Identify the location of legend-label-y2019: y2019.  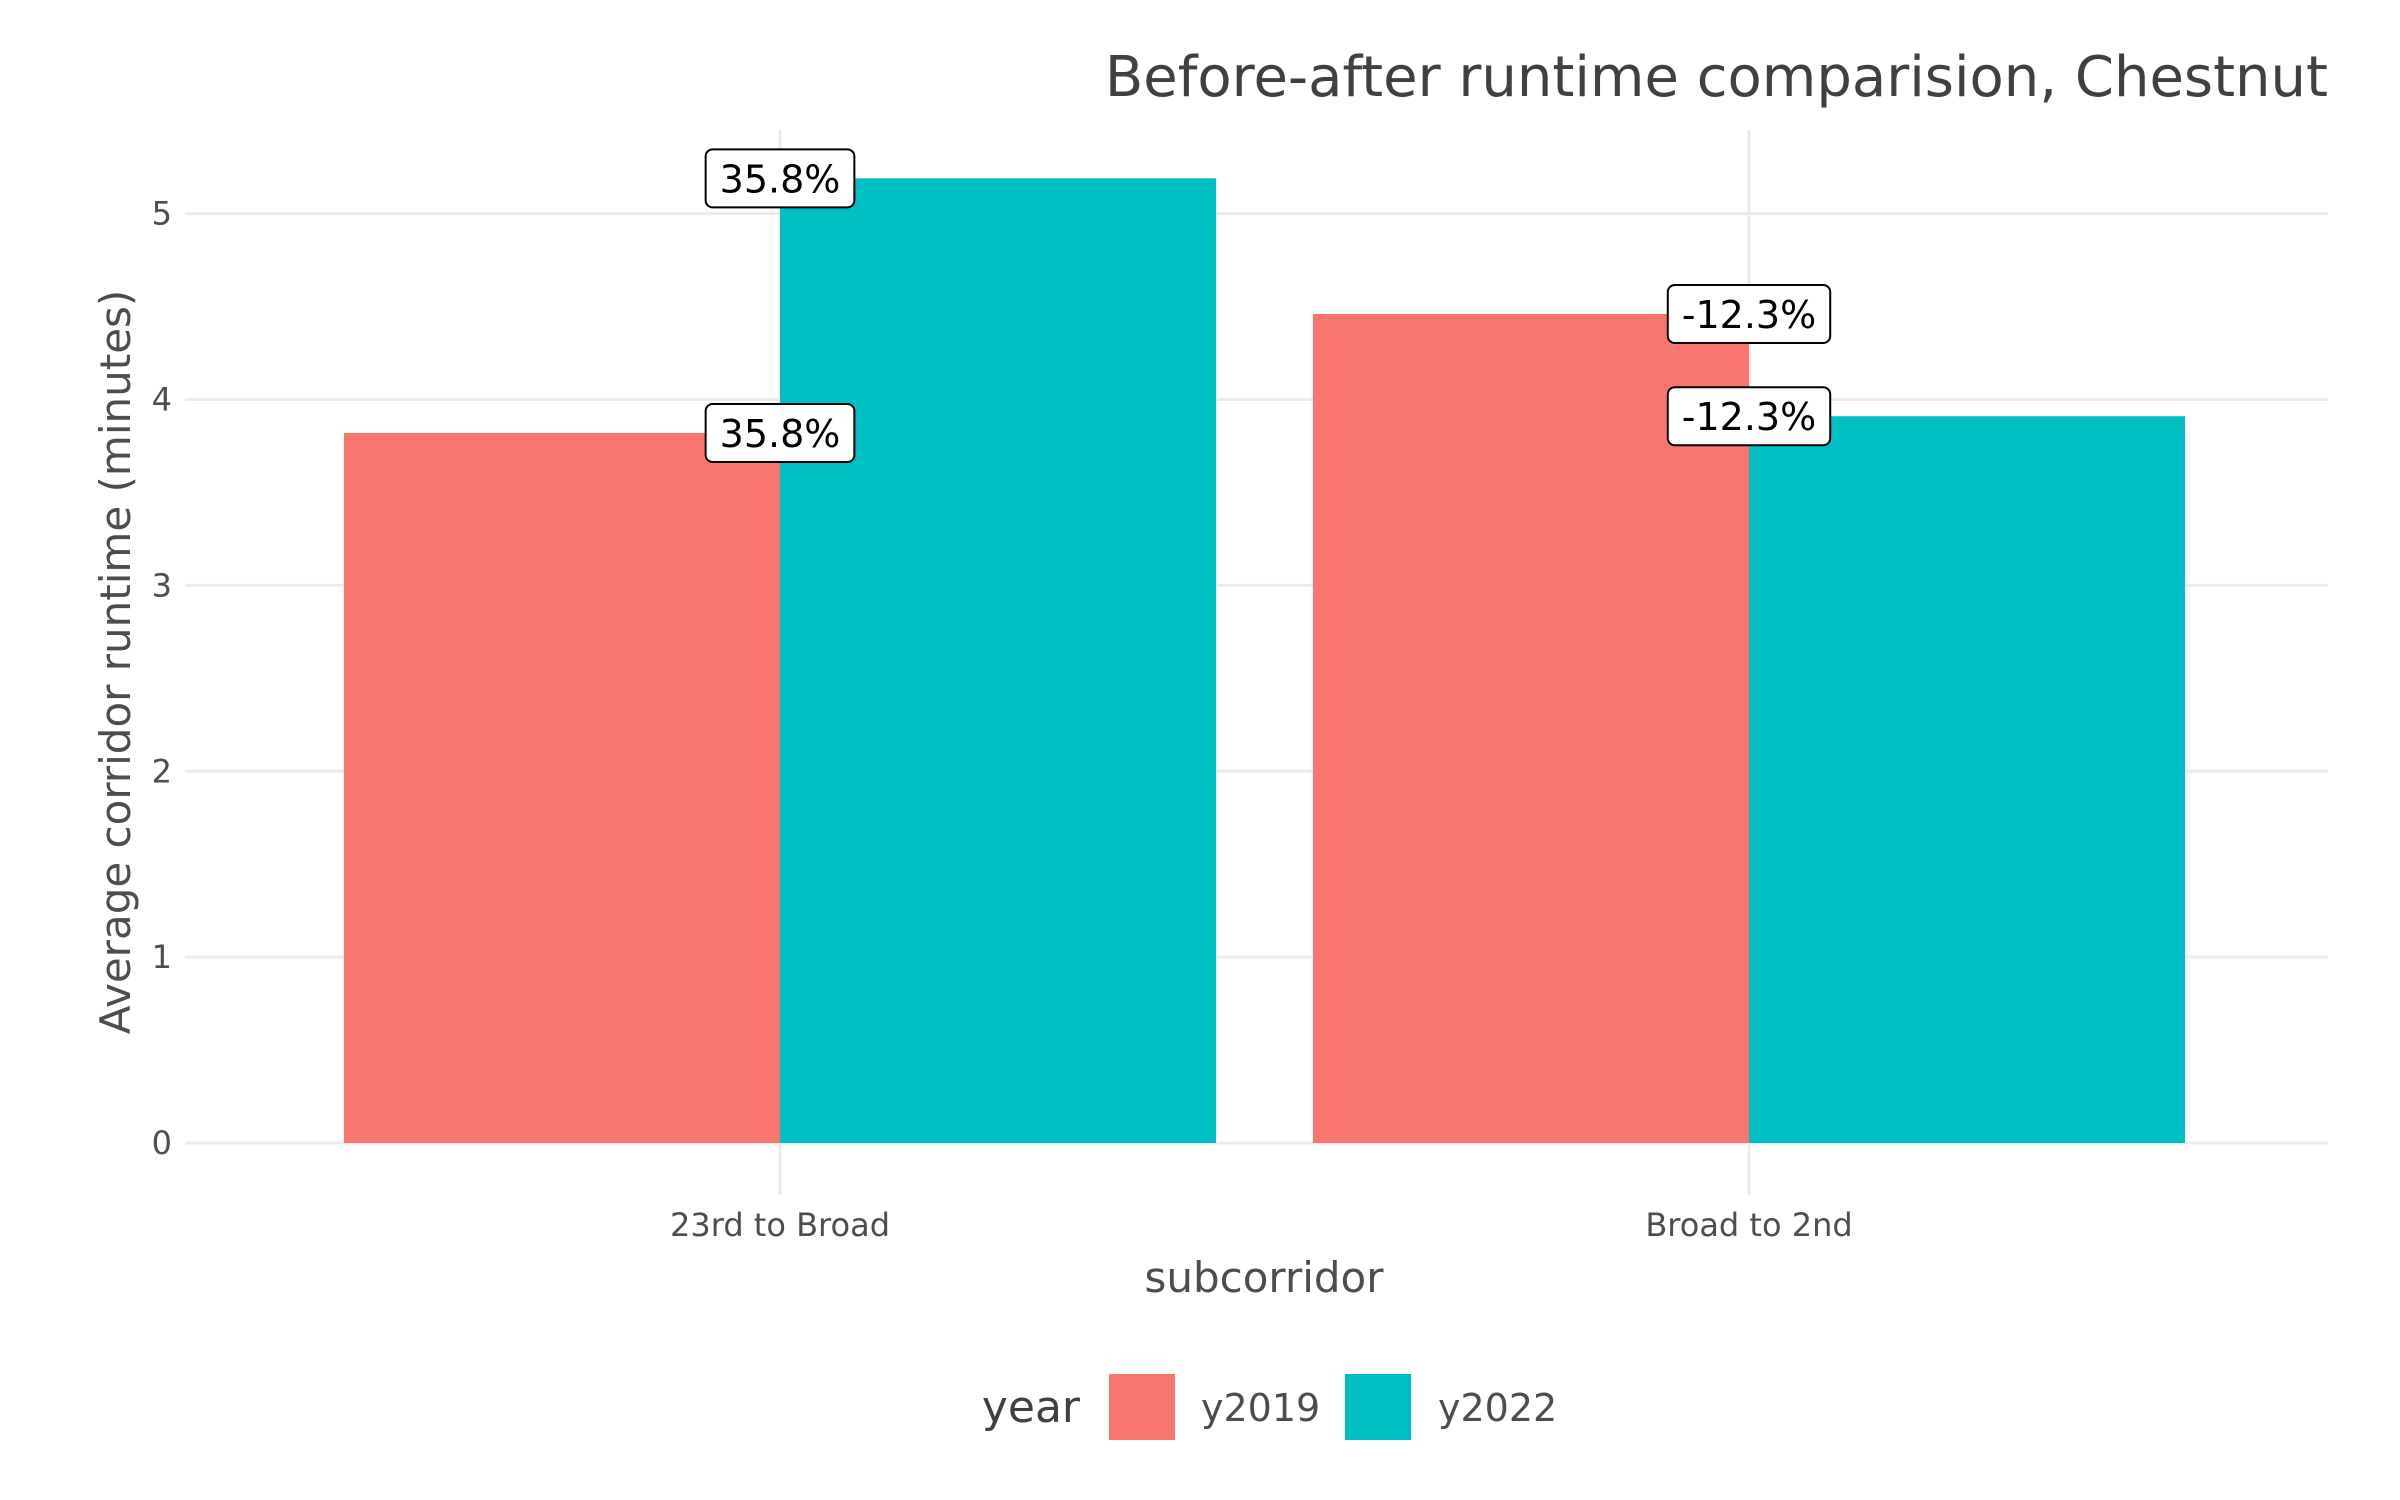
(1260, 1408).